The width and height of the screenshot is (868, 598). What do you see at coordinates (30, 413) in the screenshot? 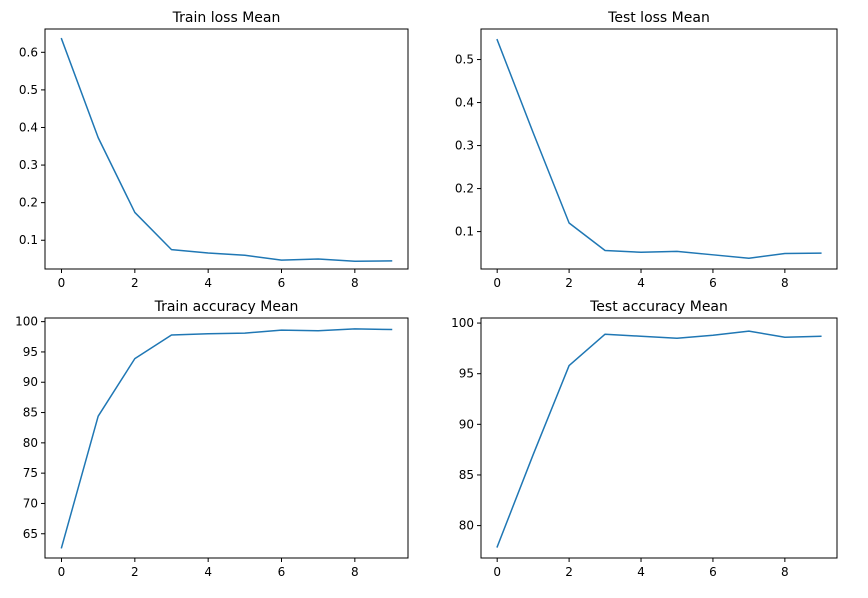
I see `train-accuracy-y-tick-label: 85` at bounding box center [30, 413].